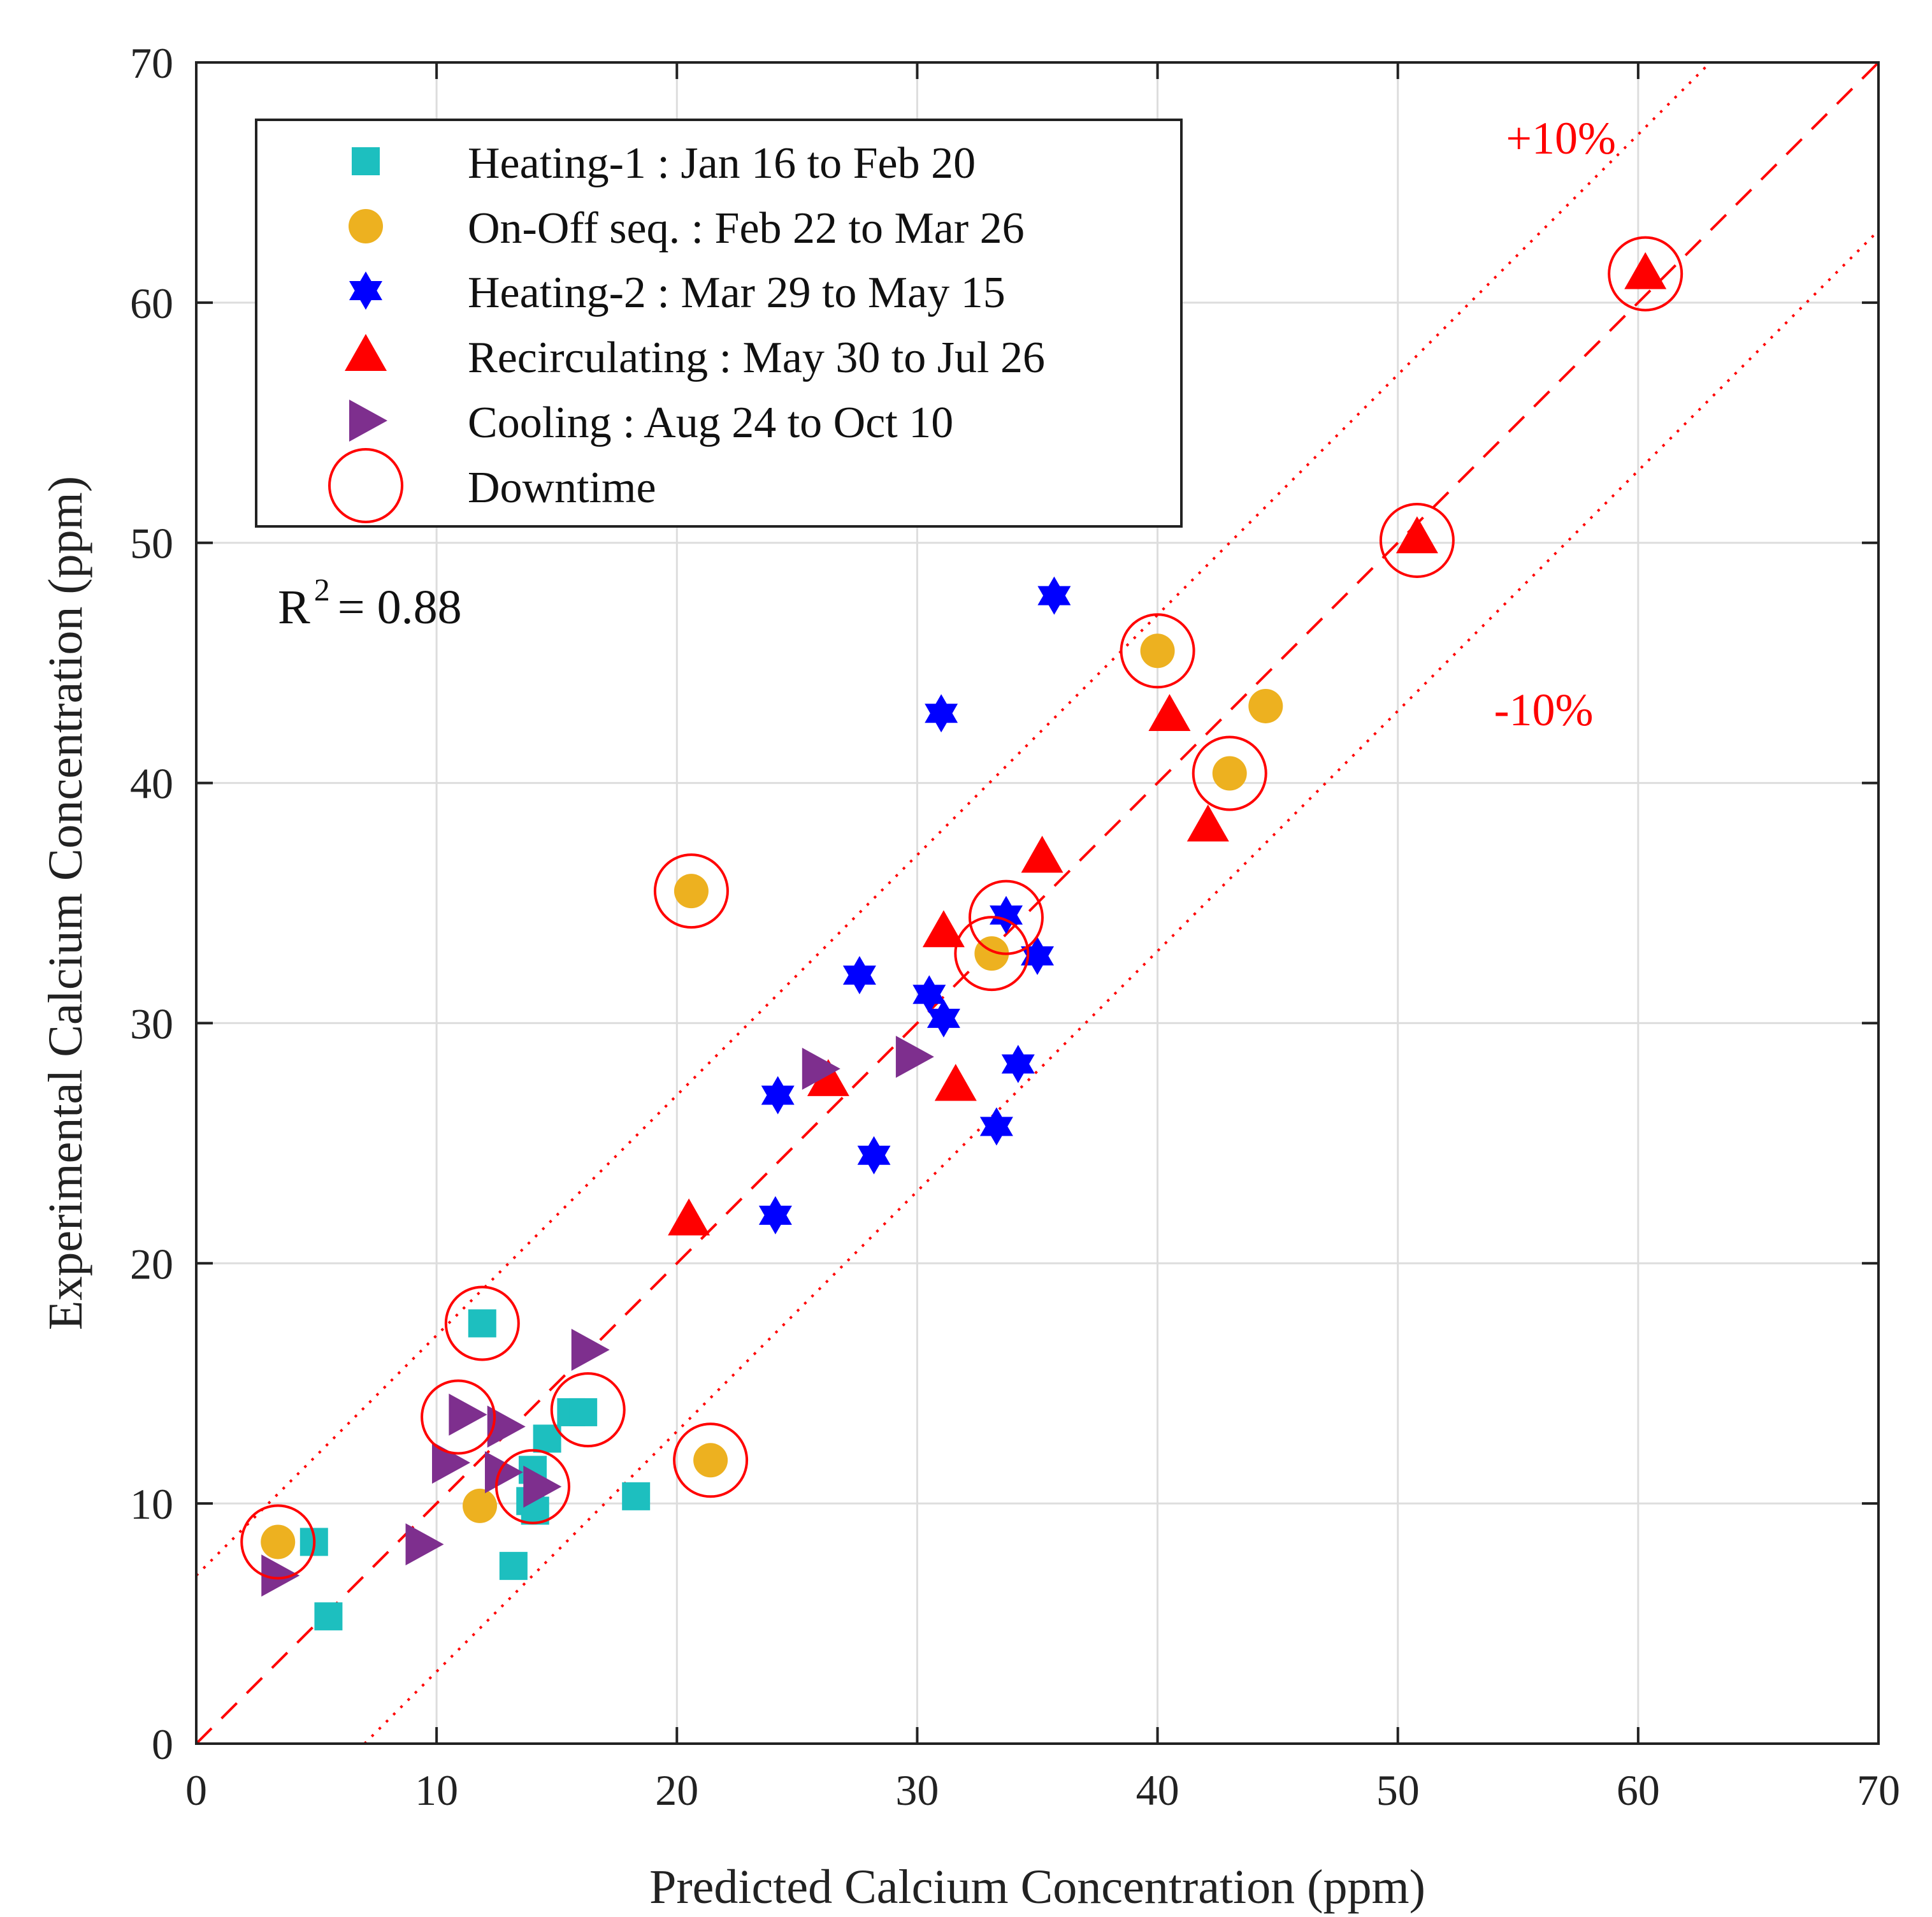 This screenshot has width=1932, height=1917. What do you see at coordinates (151, 63) in the screenshot?
I see `y-tick-label: 70` at bounding box center [151, 63].